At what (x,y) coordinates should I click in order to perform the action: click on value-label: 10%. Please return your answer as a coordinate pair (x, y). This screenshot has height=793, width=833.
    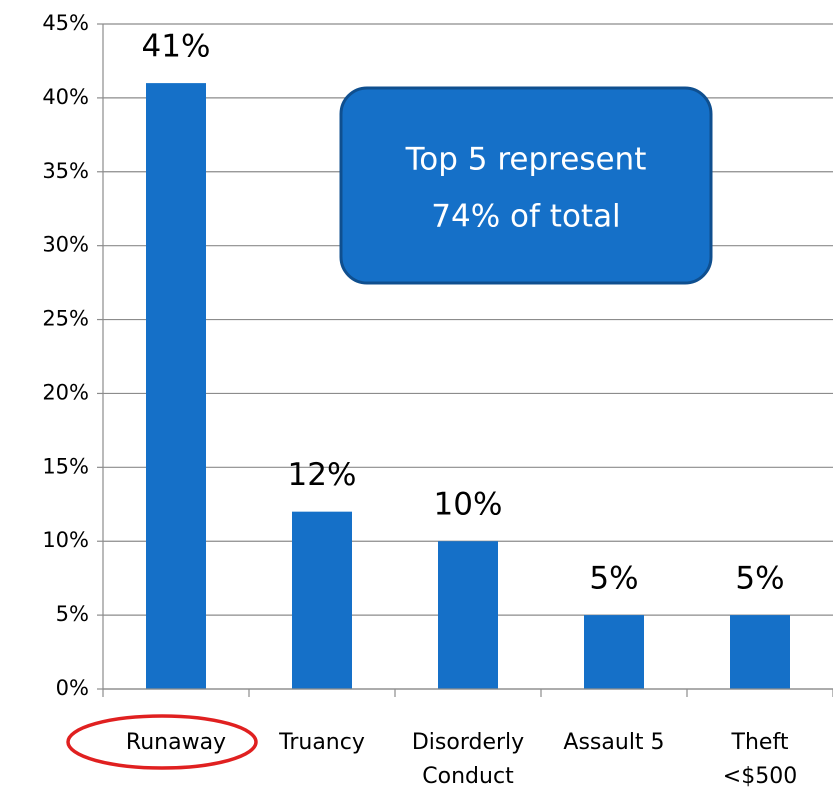
    Looking at the image, I should click on (468, 505).